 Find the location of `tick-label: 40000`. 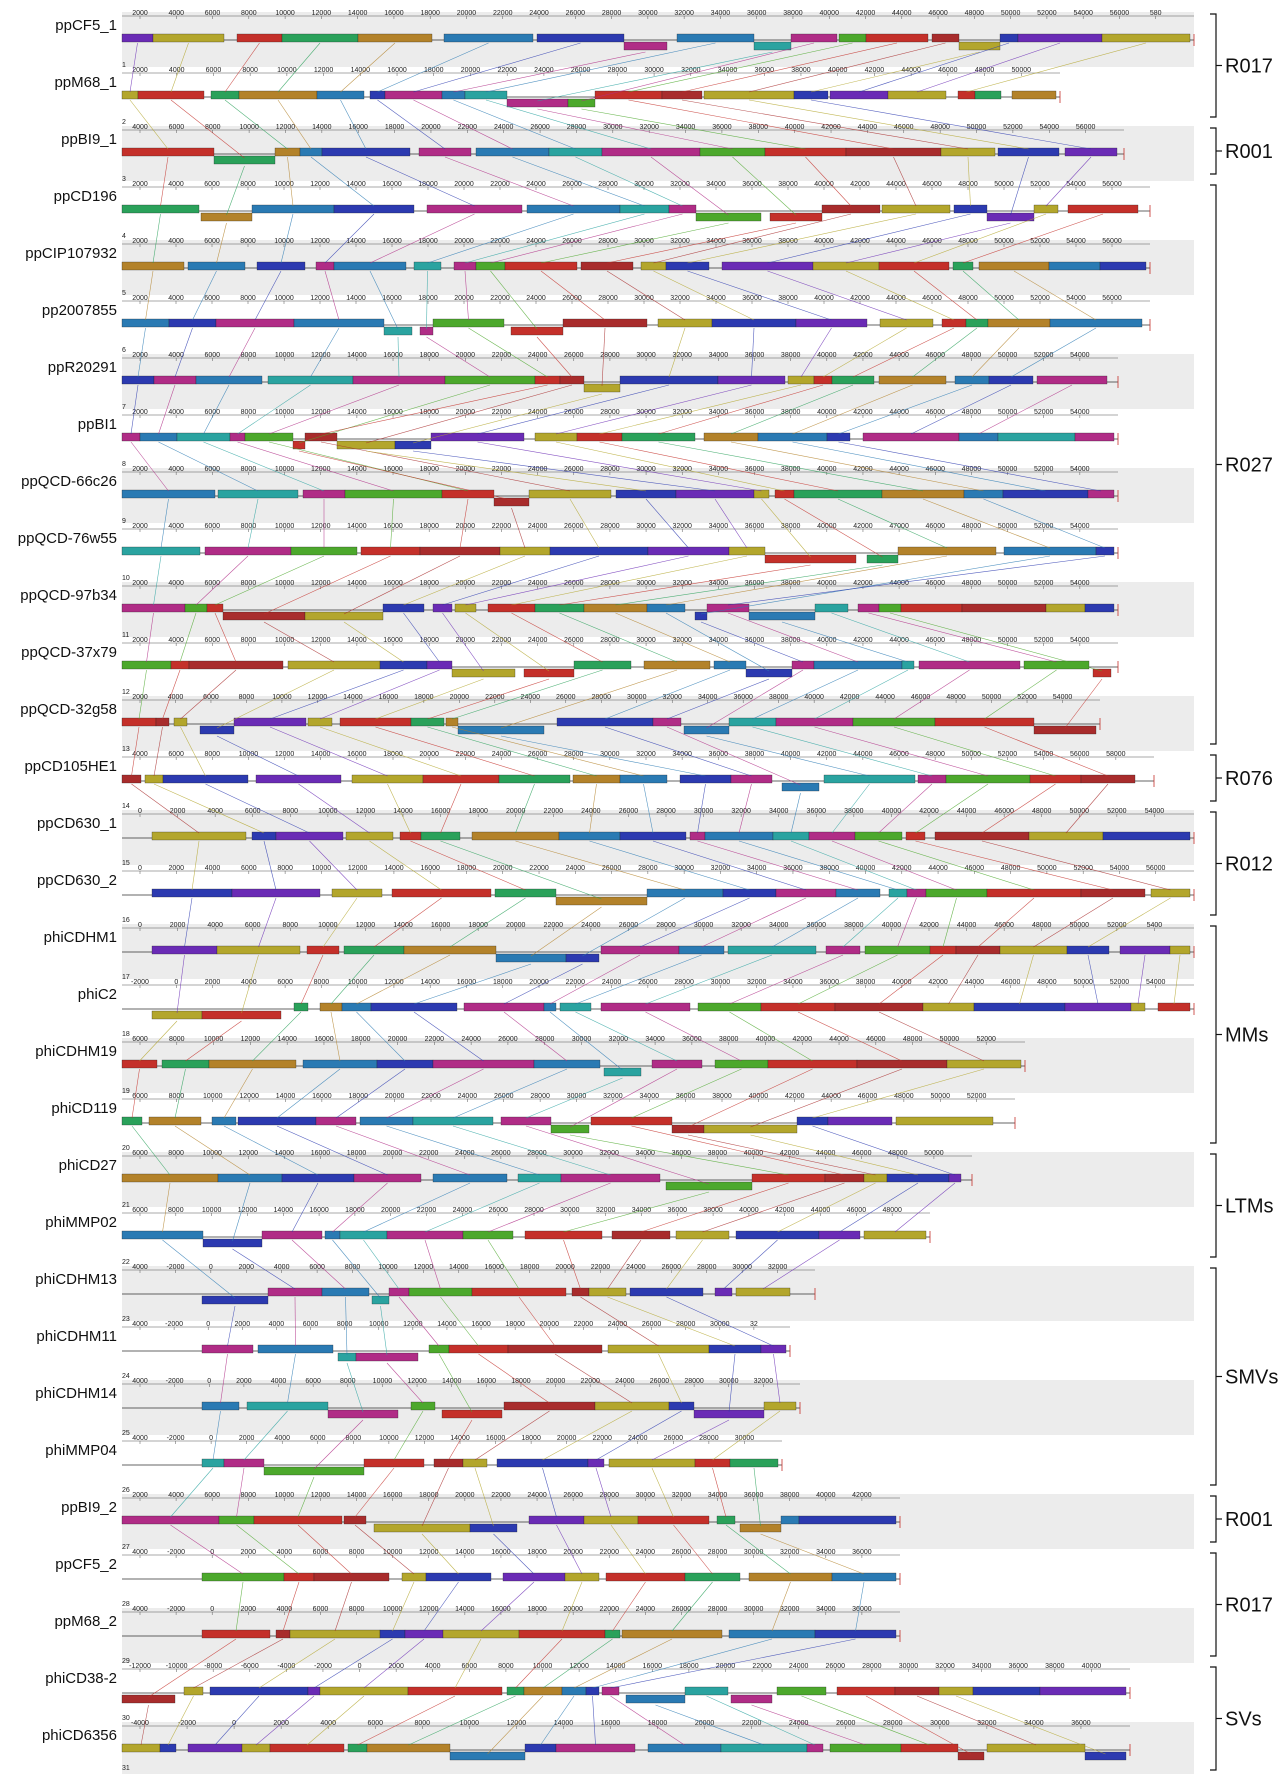

tick-label: 40000 is located at coordinates (814, 697).